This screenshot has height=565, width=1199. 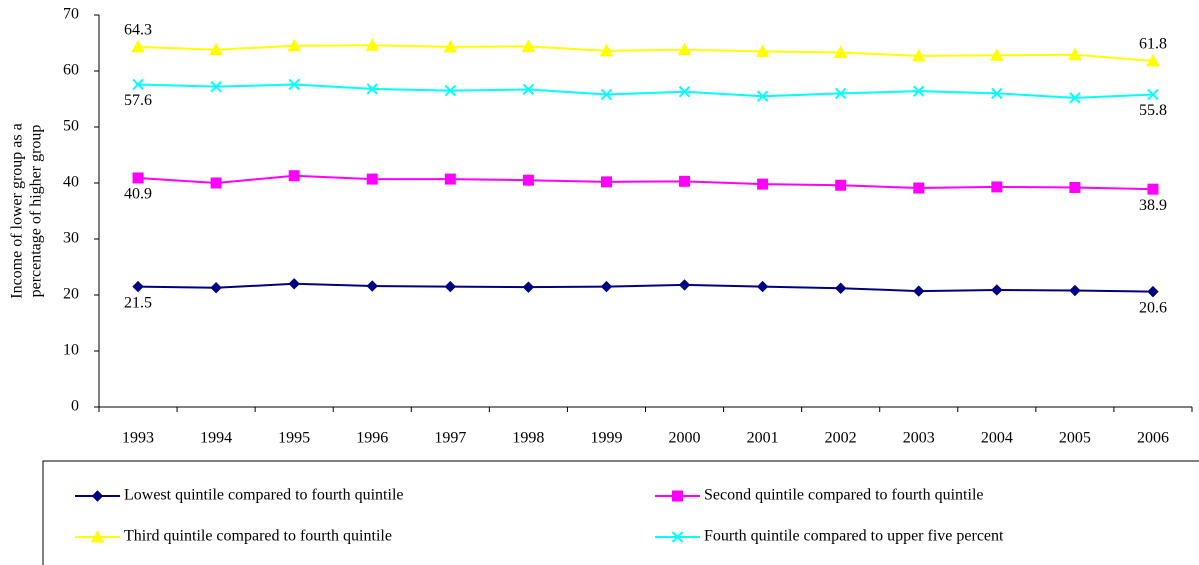 I want to click on y-tick-label: 20, so click(x=71, y=294).